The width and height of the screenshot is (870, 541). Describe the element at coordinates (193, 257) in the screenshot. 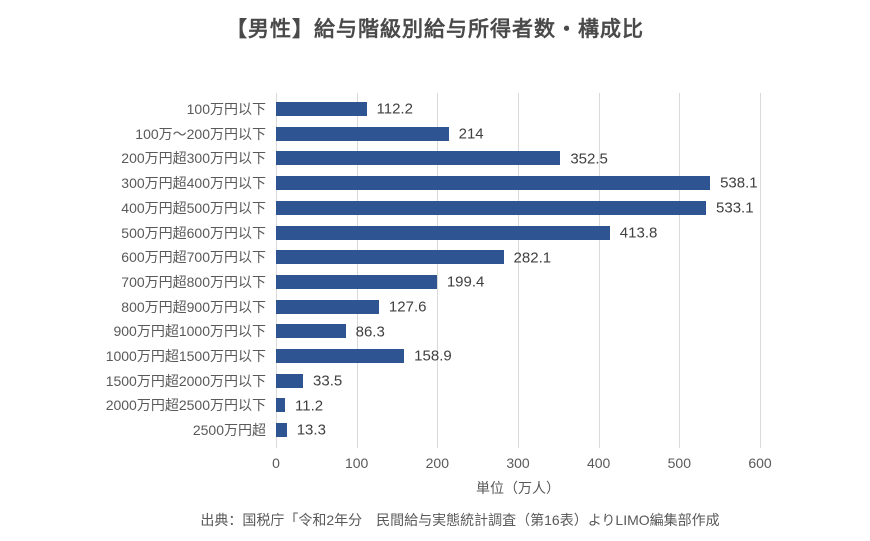

I see `category-label: 600万円超700万円以下` at that location.